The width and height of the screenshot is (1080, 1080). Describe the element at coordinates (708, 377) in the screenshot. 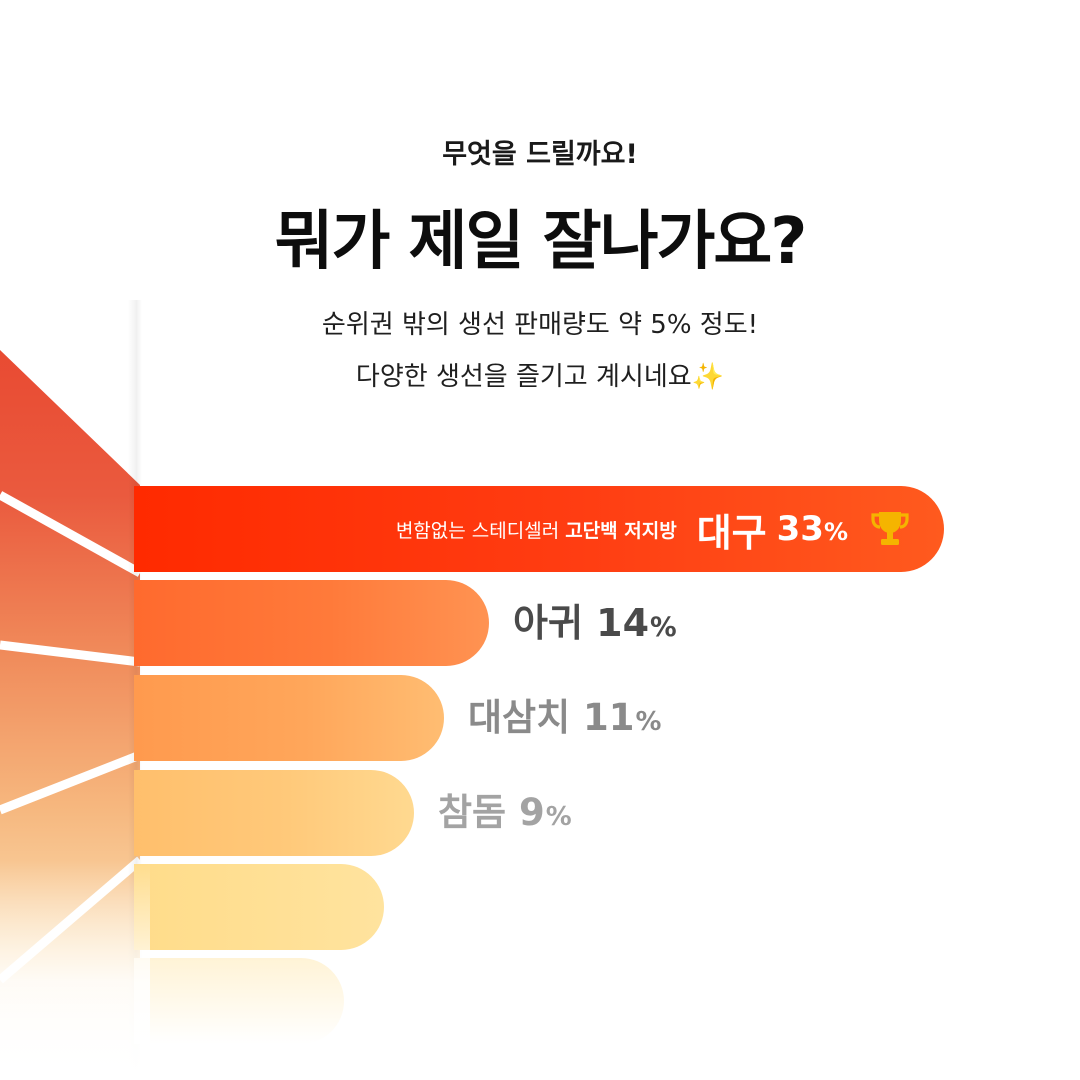

I see `sparkle-icon: ✨` at that location.